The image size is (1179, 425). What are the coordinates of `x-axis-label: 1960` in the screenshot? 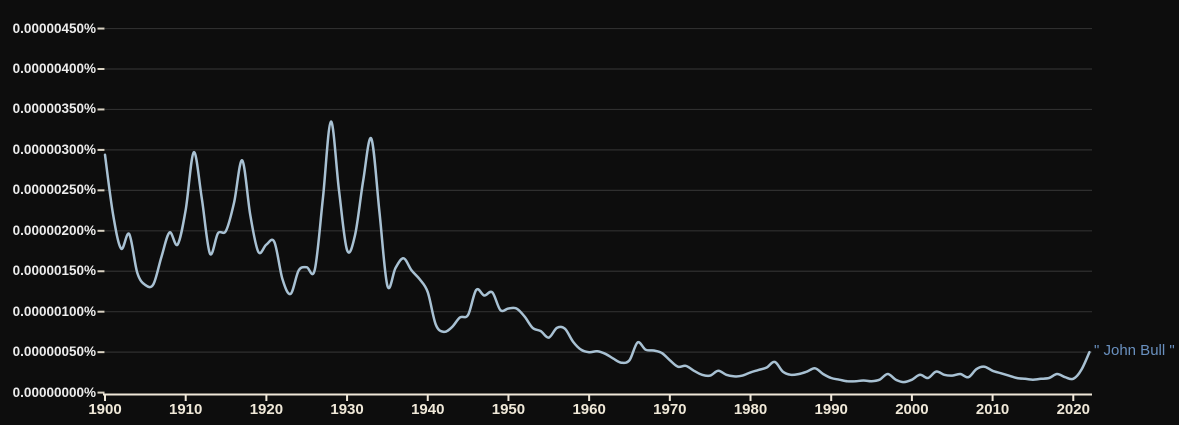 It's located at (589, 409).